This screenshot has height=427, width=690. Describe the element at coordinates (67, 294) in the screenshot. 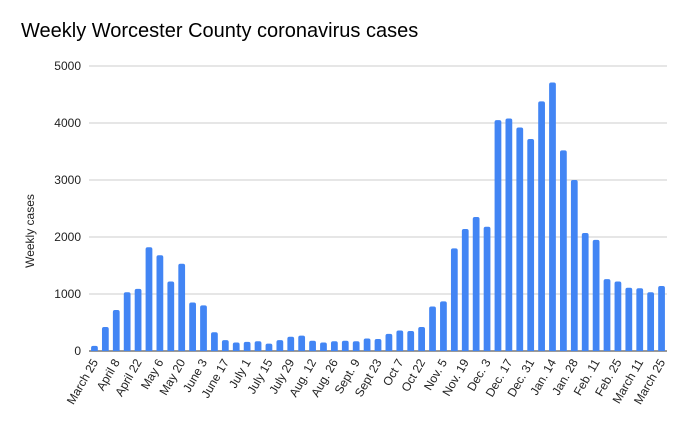

I see `y-tick-label: 1000` at that location.